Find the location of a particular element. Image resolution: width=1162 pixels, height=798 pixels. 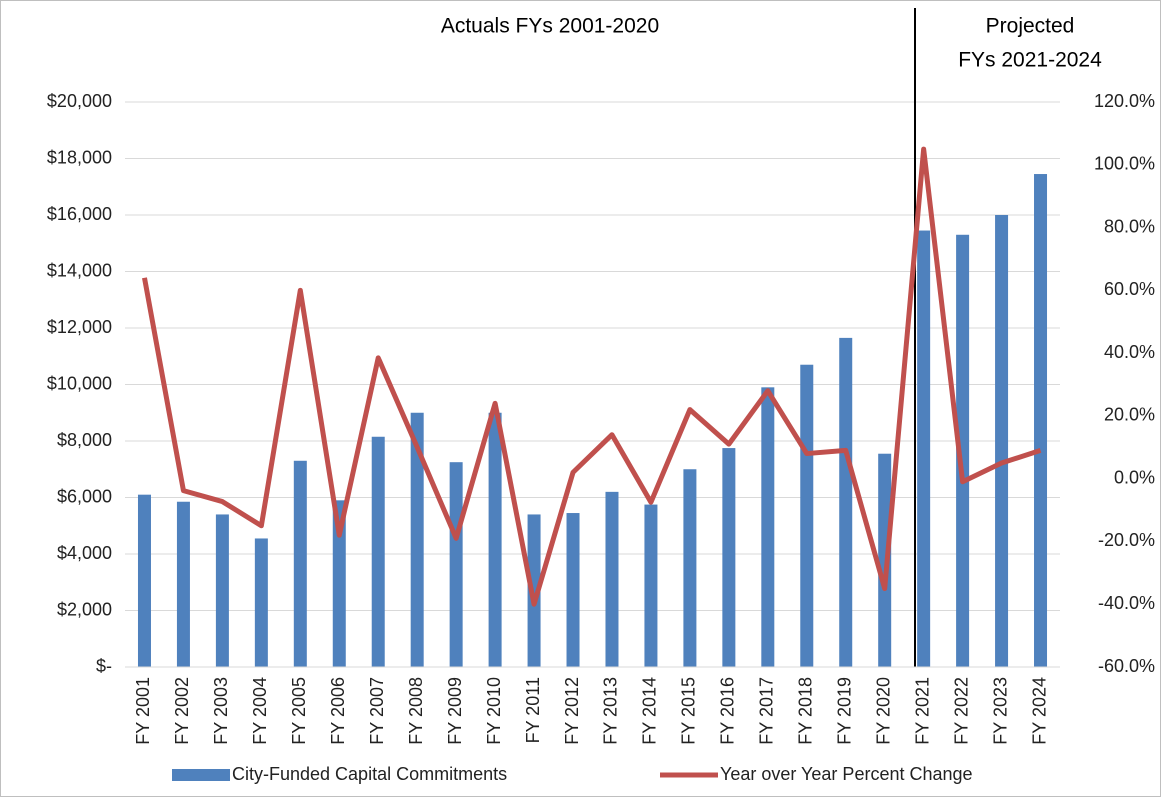

y2-tick-label: 0.0% is located at coordinates (1134, 477).